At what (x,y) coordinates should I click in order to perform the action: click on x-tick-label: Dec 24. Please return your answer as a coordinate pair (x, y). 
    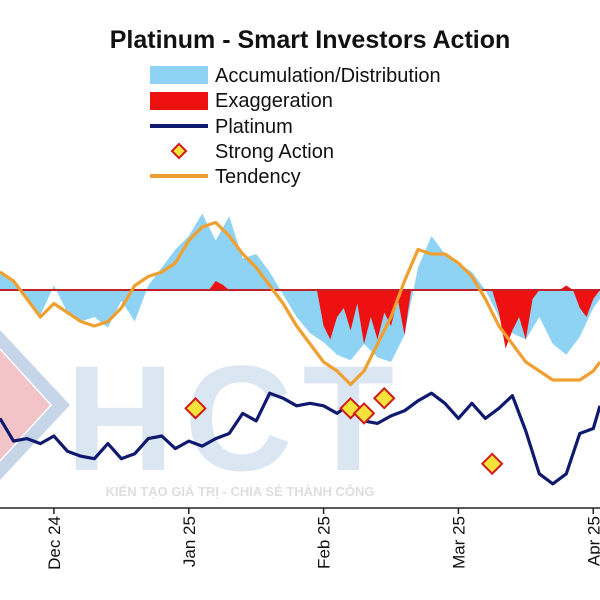
    Looking at the image, I should click on (54, 543).